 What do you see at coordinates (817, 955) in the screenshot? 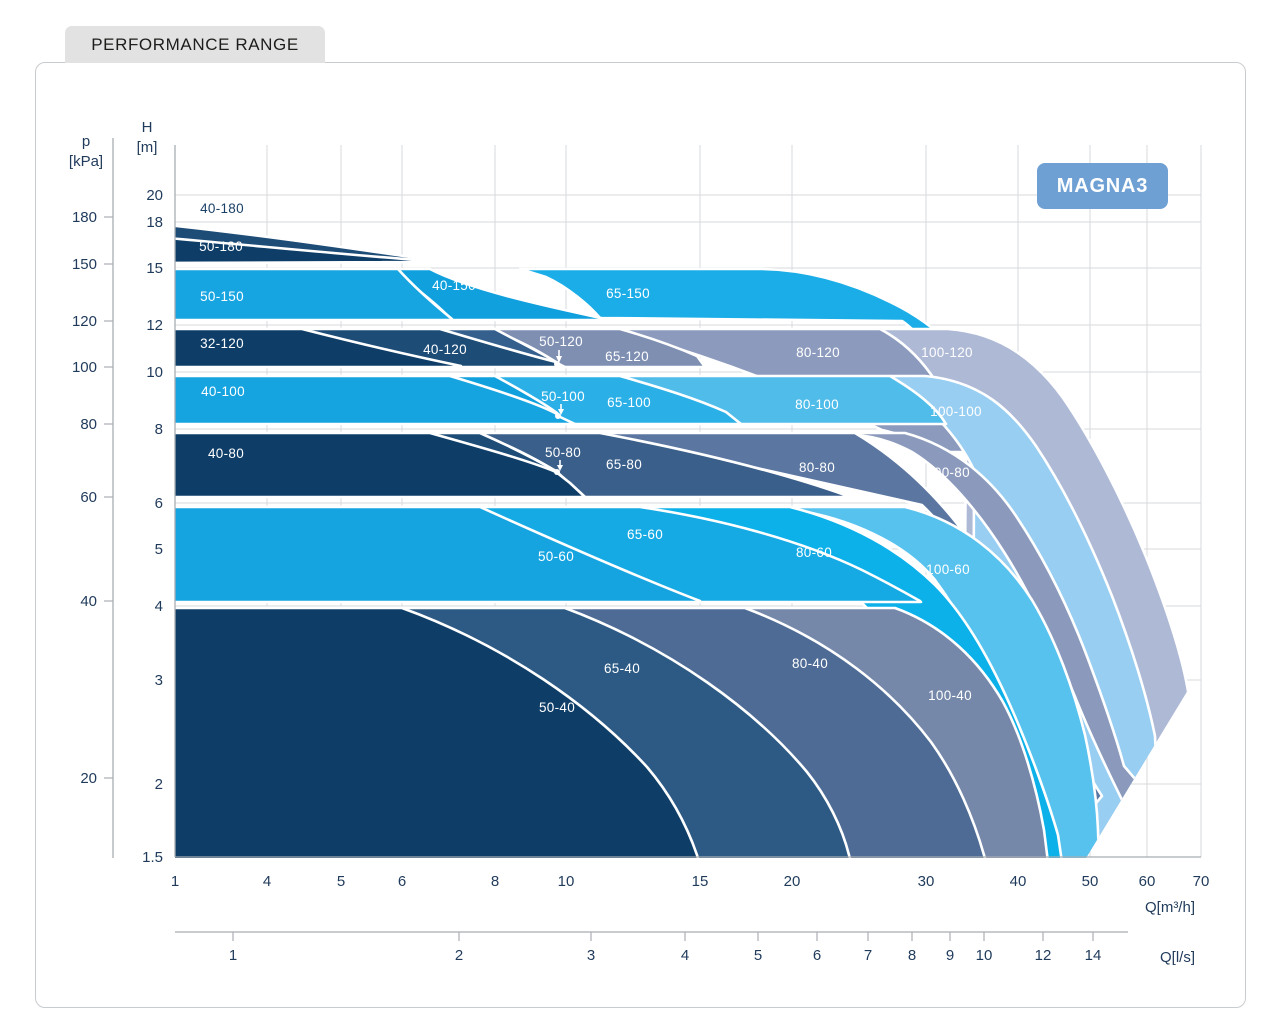
I see `qls-tick: 6` at bounding box center [817, 955].